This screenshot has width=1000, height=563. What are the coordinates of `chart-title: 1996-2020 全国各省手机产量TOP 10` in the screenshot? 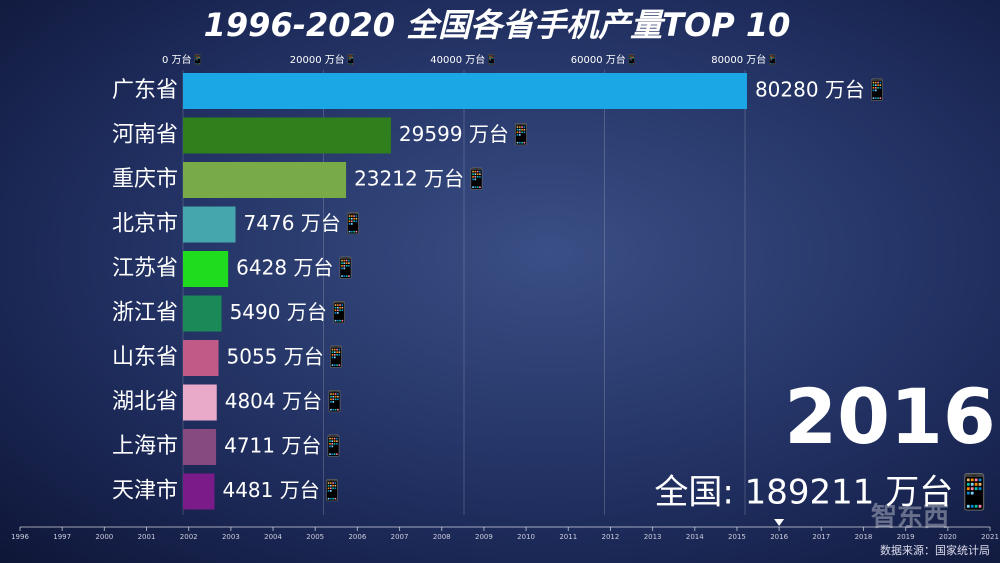 It's located at (497, 25).